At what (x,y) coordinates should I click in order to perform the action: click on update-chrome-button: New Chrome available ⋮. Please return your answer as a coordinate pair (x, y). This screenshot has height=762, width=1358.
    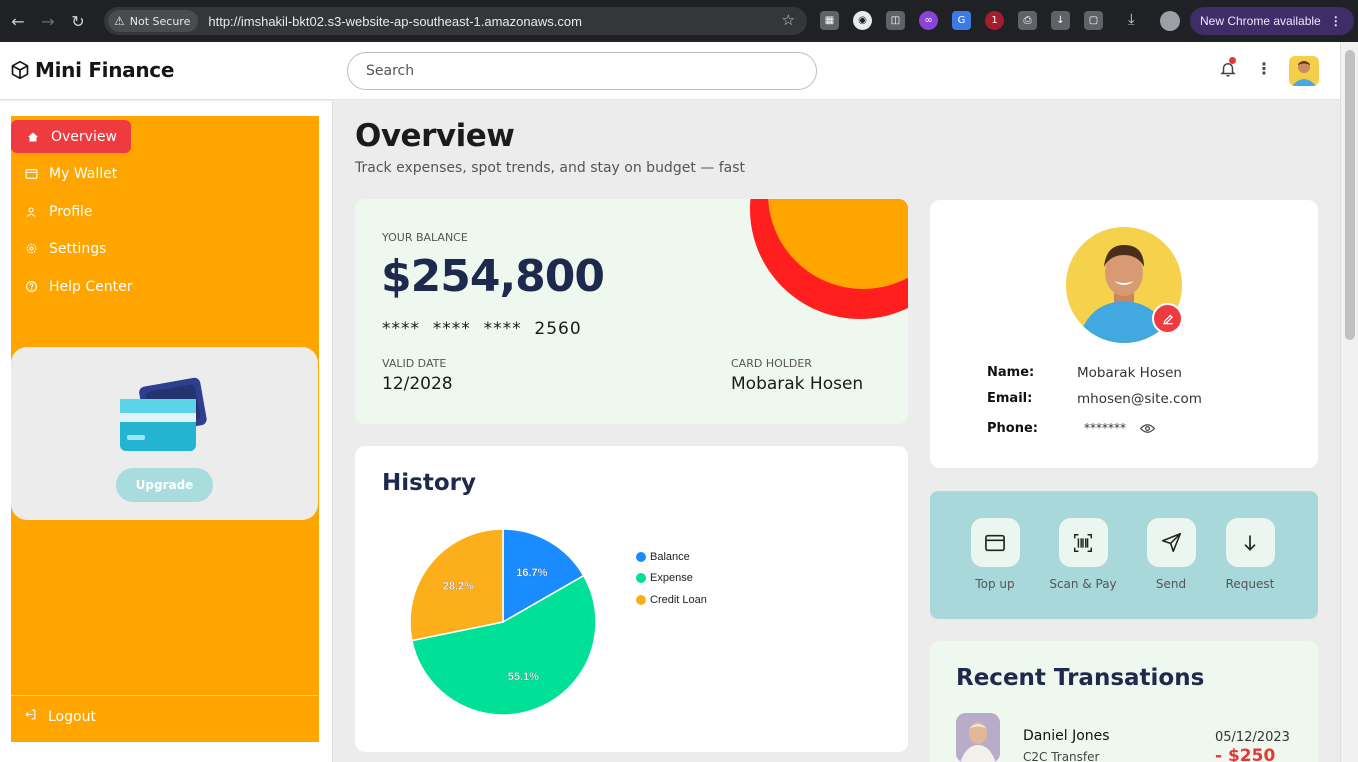
    Looking at the image, I should click on (1272, 21).